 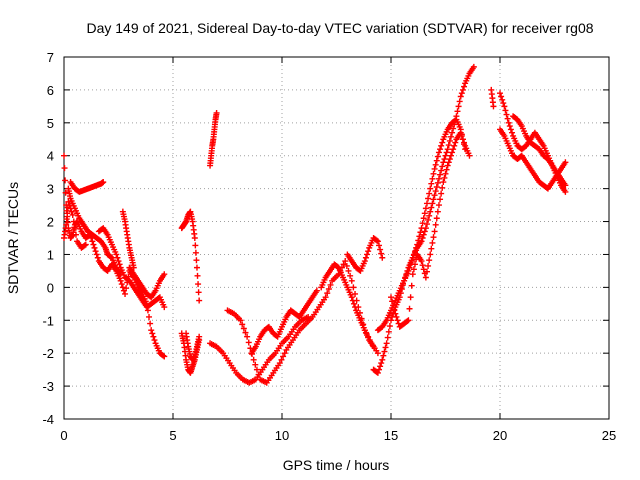 What do you see at coordinates (391, 435) in the screenshot?
I see `x-tick-label: 15` at bounding box center [391, 435].